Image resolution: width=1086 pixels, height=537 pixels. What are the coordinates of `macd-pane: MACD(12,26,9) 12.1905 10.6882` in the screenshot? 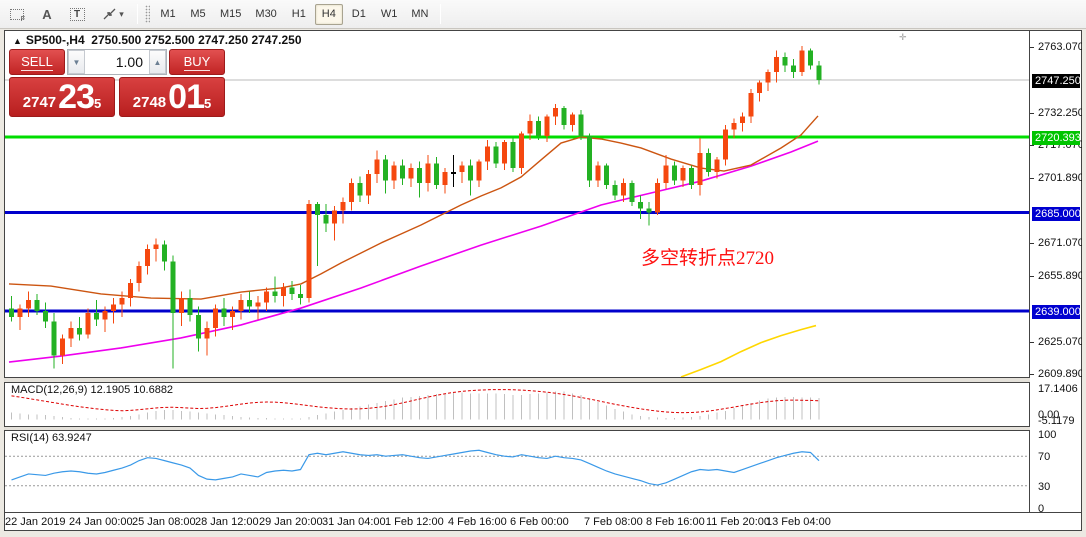 It's located at (517, 404).